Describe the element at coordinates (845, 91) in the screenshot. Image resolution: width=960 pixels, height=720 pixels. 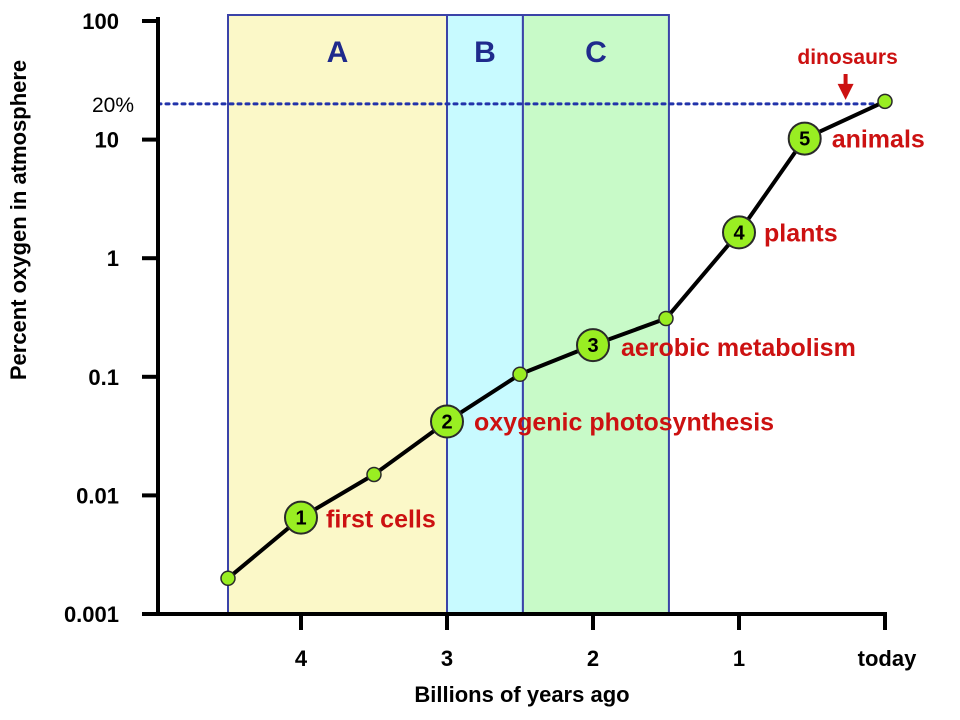
I see `dinosaurs-arrow-head` at that location.